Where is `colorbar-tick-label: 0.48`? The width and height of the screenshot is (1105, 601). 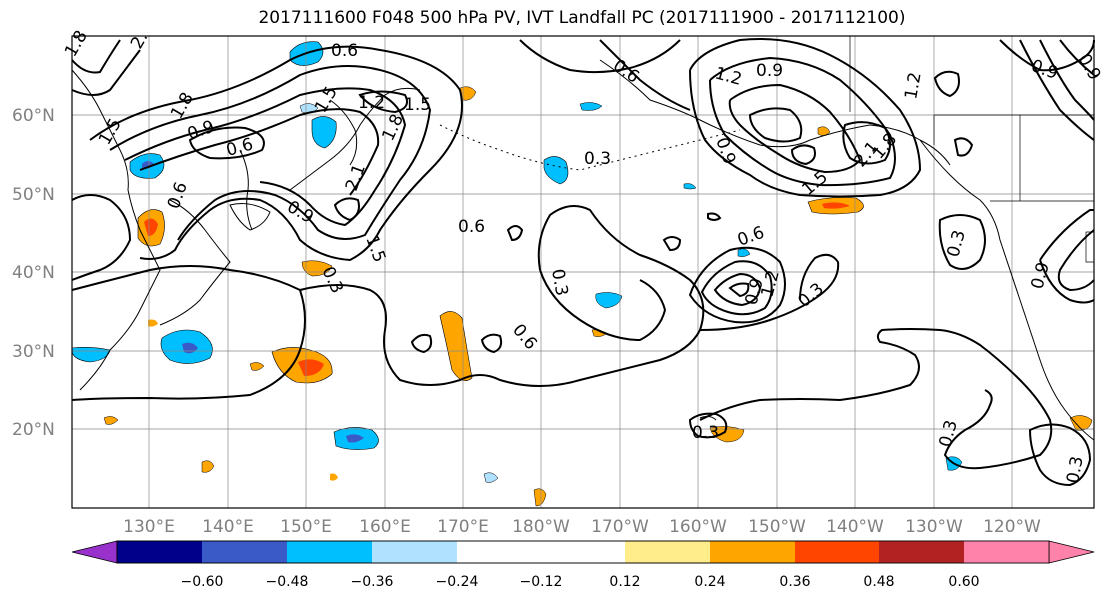 colorbar-tick-label: 0.48 is located at coordinates (878, 582).